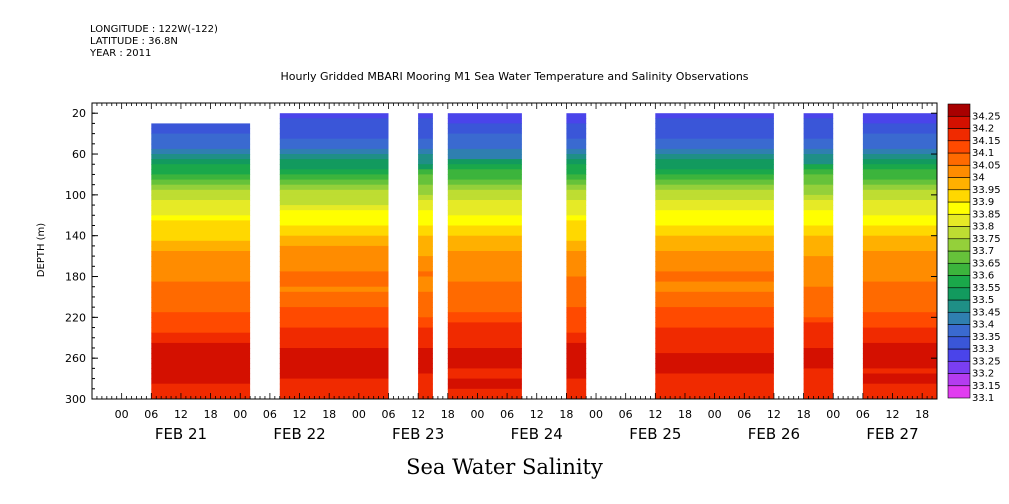 This screenshot has height=504, width=1009. What do you see at coordinates (134, 41) in the screenshot?
I see `latitude-label: LATITUDE : 36.8N` at bounding box center [134, 41].